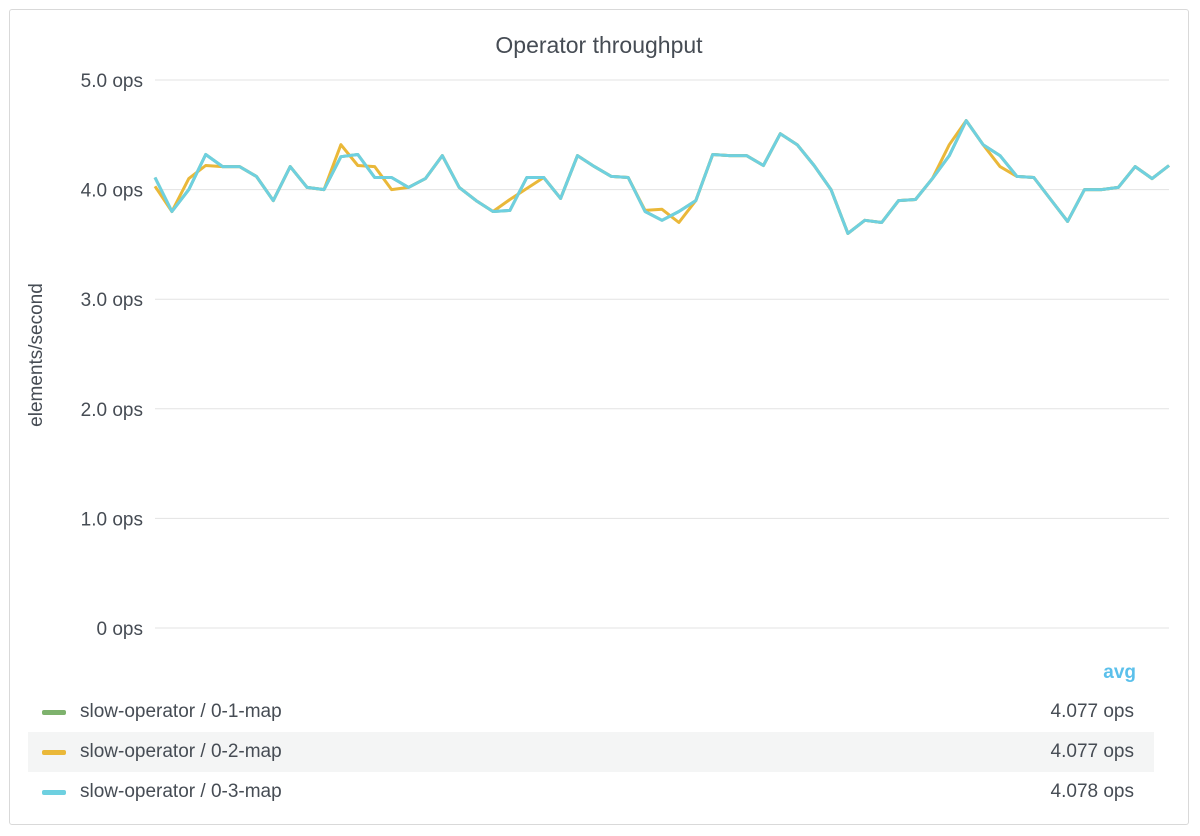  Describe the element at coordinates (181, 751) in the screenshot. I see `legend-series-name: slow-operator / 0-2-map` at that location.